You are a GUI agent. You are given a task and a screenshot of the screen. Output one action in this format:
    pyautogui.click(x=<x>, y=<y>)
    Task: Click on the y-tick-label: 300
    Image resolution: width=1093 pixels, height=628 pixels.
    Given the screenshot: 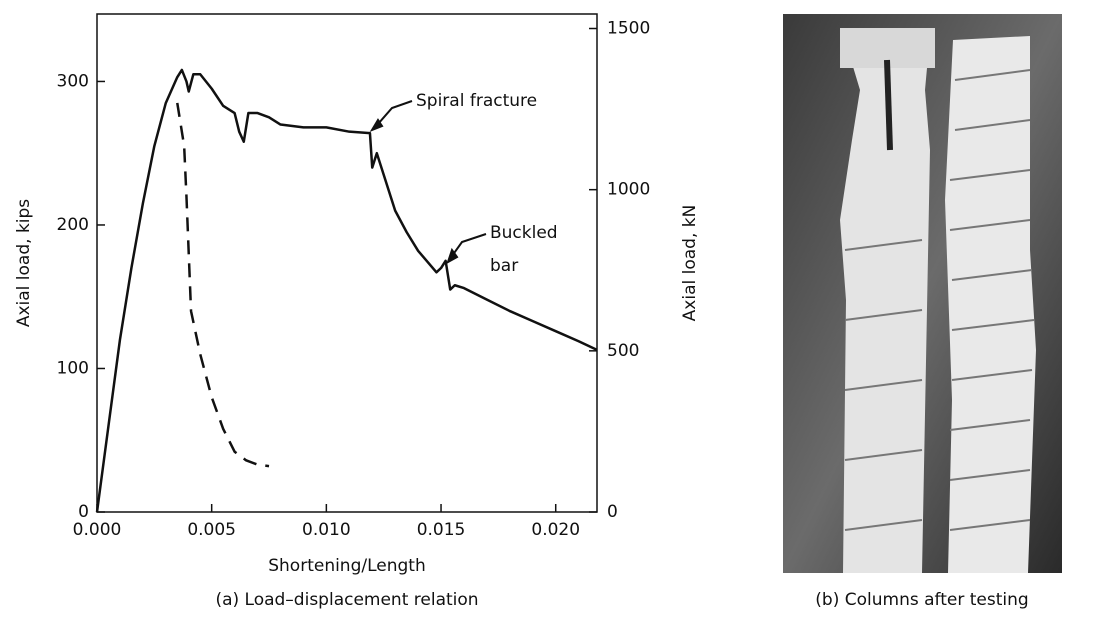 What is the action you would take?
    pyautogui.click(x=73, y=81)
    